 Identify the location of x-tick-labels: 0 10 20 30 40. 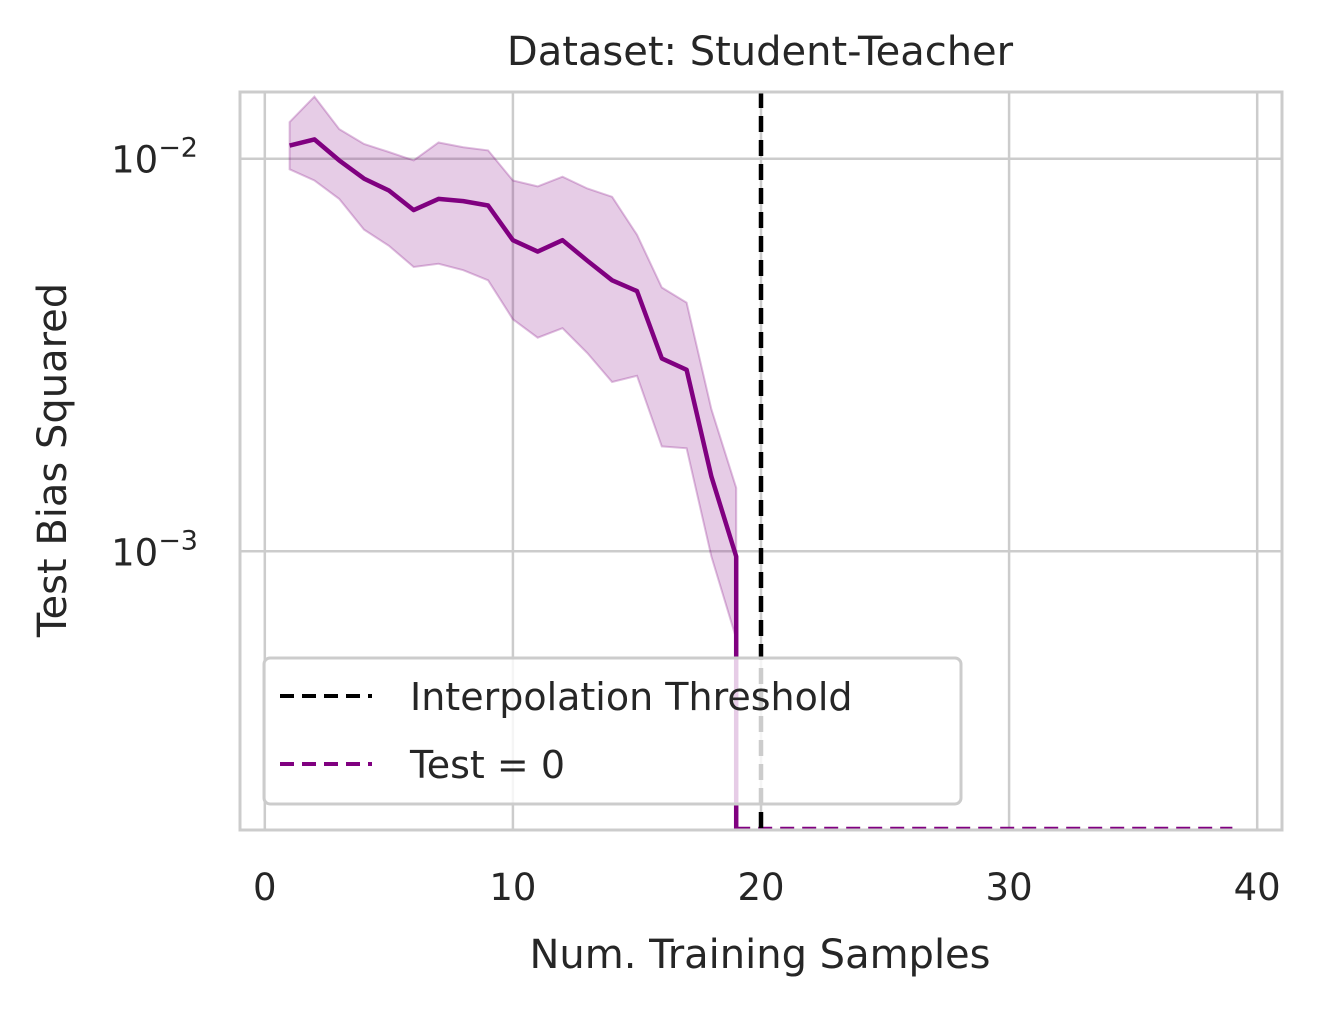
(767, 887).